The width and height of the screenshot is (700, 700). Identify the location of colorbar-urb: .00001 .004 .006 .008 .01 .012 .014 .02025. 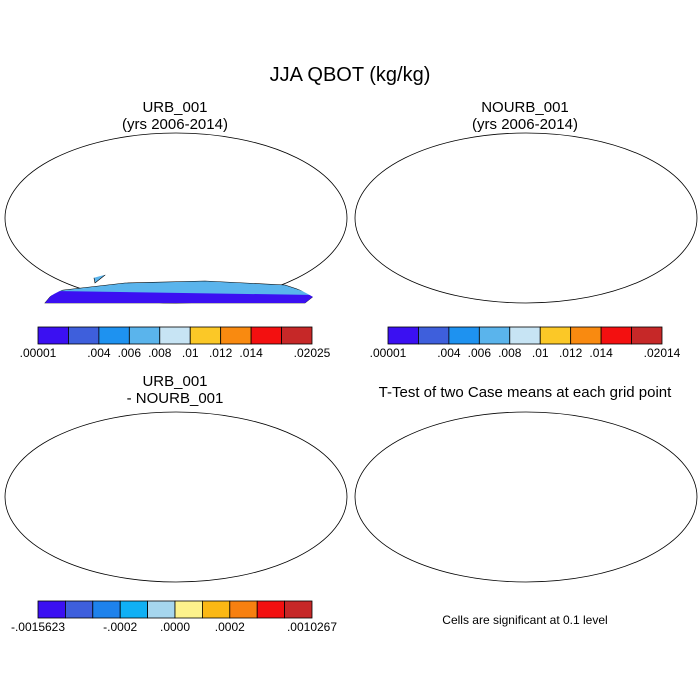
(175, 343).